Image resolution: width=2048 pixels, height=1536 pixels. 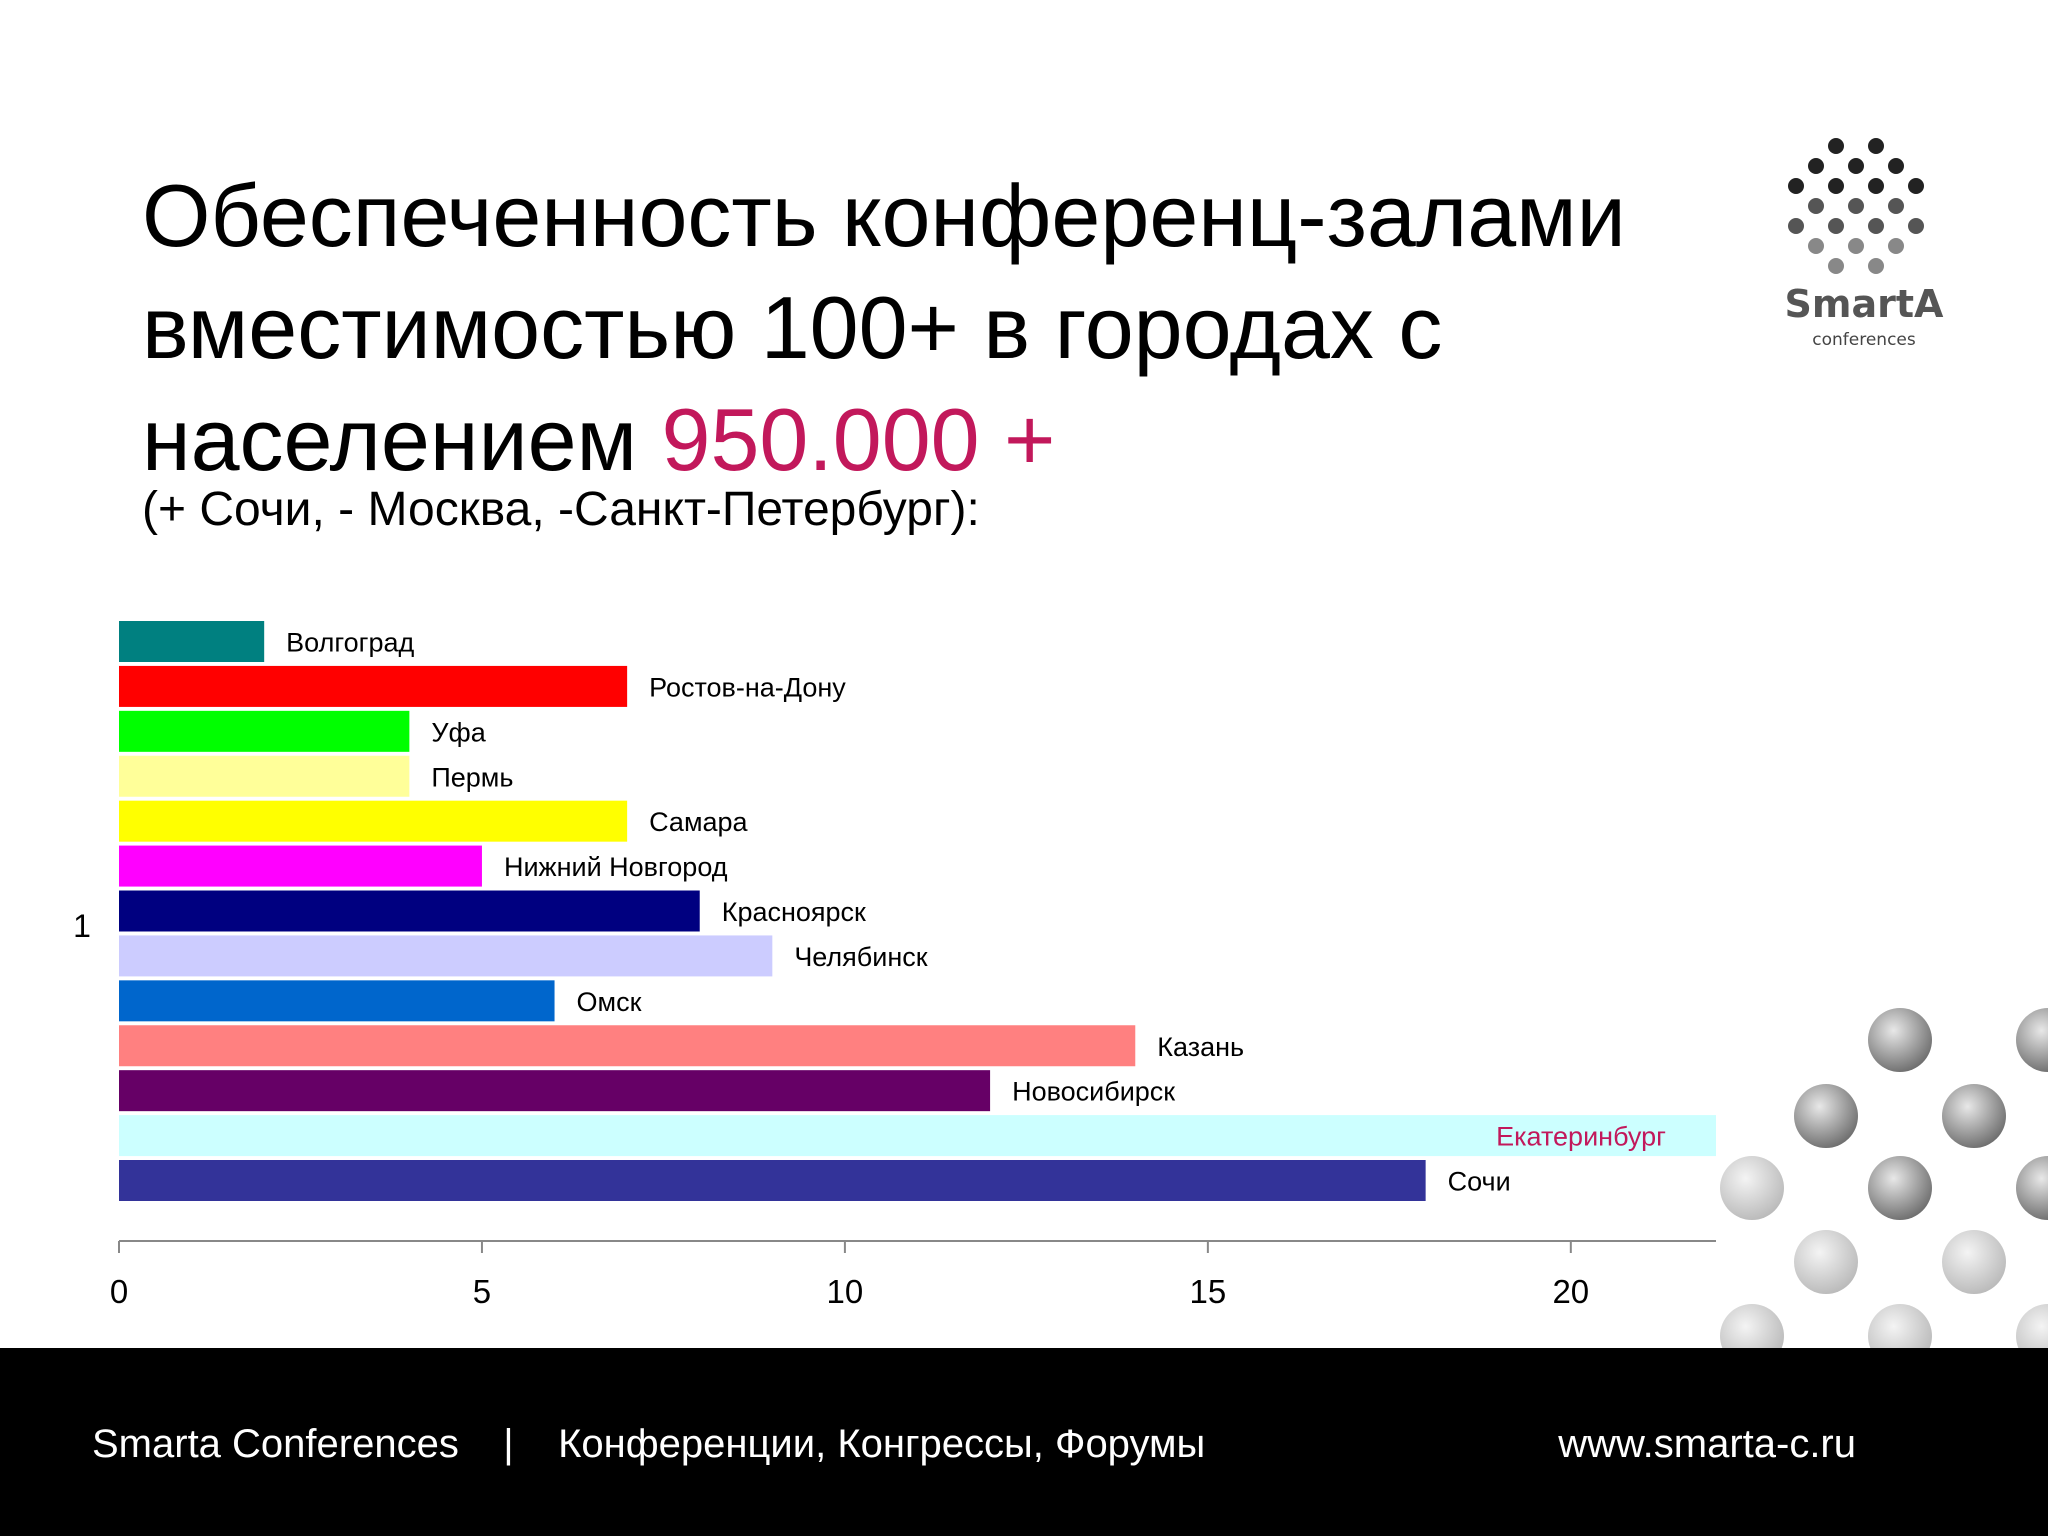 I want to click on x-tick-label: 0, so click(x=119, y=1291).